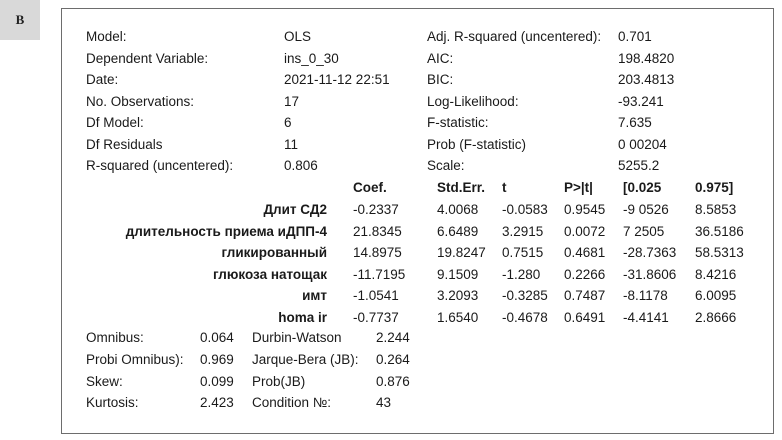 The height and width of the screenshot is (440, 782). I want to click on coef-cell: 19.8247, so click(461, 252).